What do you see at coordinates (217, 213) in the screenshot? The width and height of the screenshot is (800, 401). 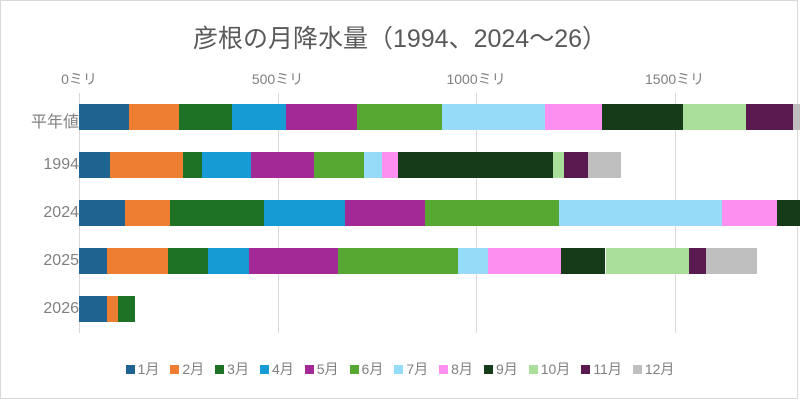 I see `bar-segment-2024-3月` at bounding box center [217, 213].